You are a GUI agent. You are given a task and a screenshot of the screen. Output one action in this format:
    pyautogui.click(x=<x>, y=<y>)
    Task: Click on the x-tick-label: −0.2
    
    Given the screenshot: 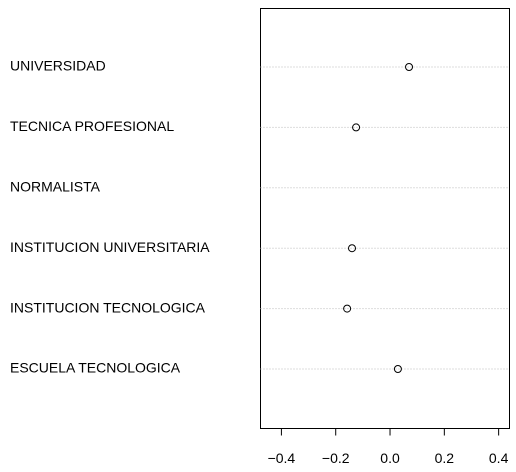 What is the action you would take?
    pyautogui.click(x=336, y=458)
    